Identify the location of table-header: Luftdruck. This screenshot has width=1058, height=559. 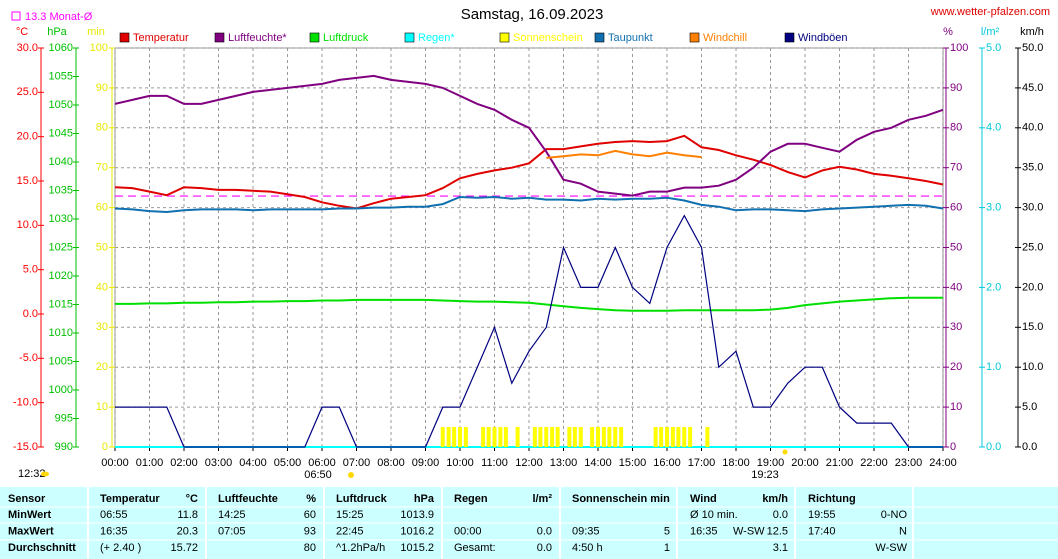
(362, 499).